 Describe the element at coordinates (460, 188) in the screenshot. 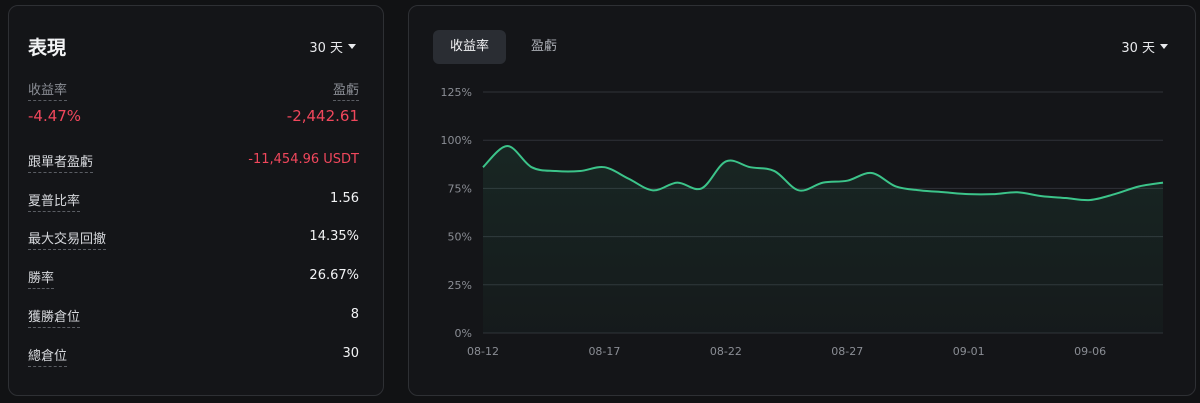

I see `y-tick-label: 75%` at that location.